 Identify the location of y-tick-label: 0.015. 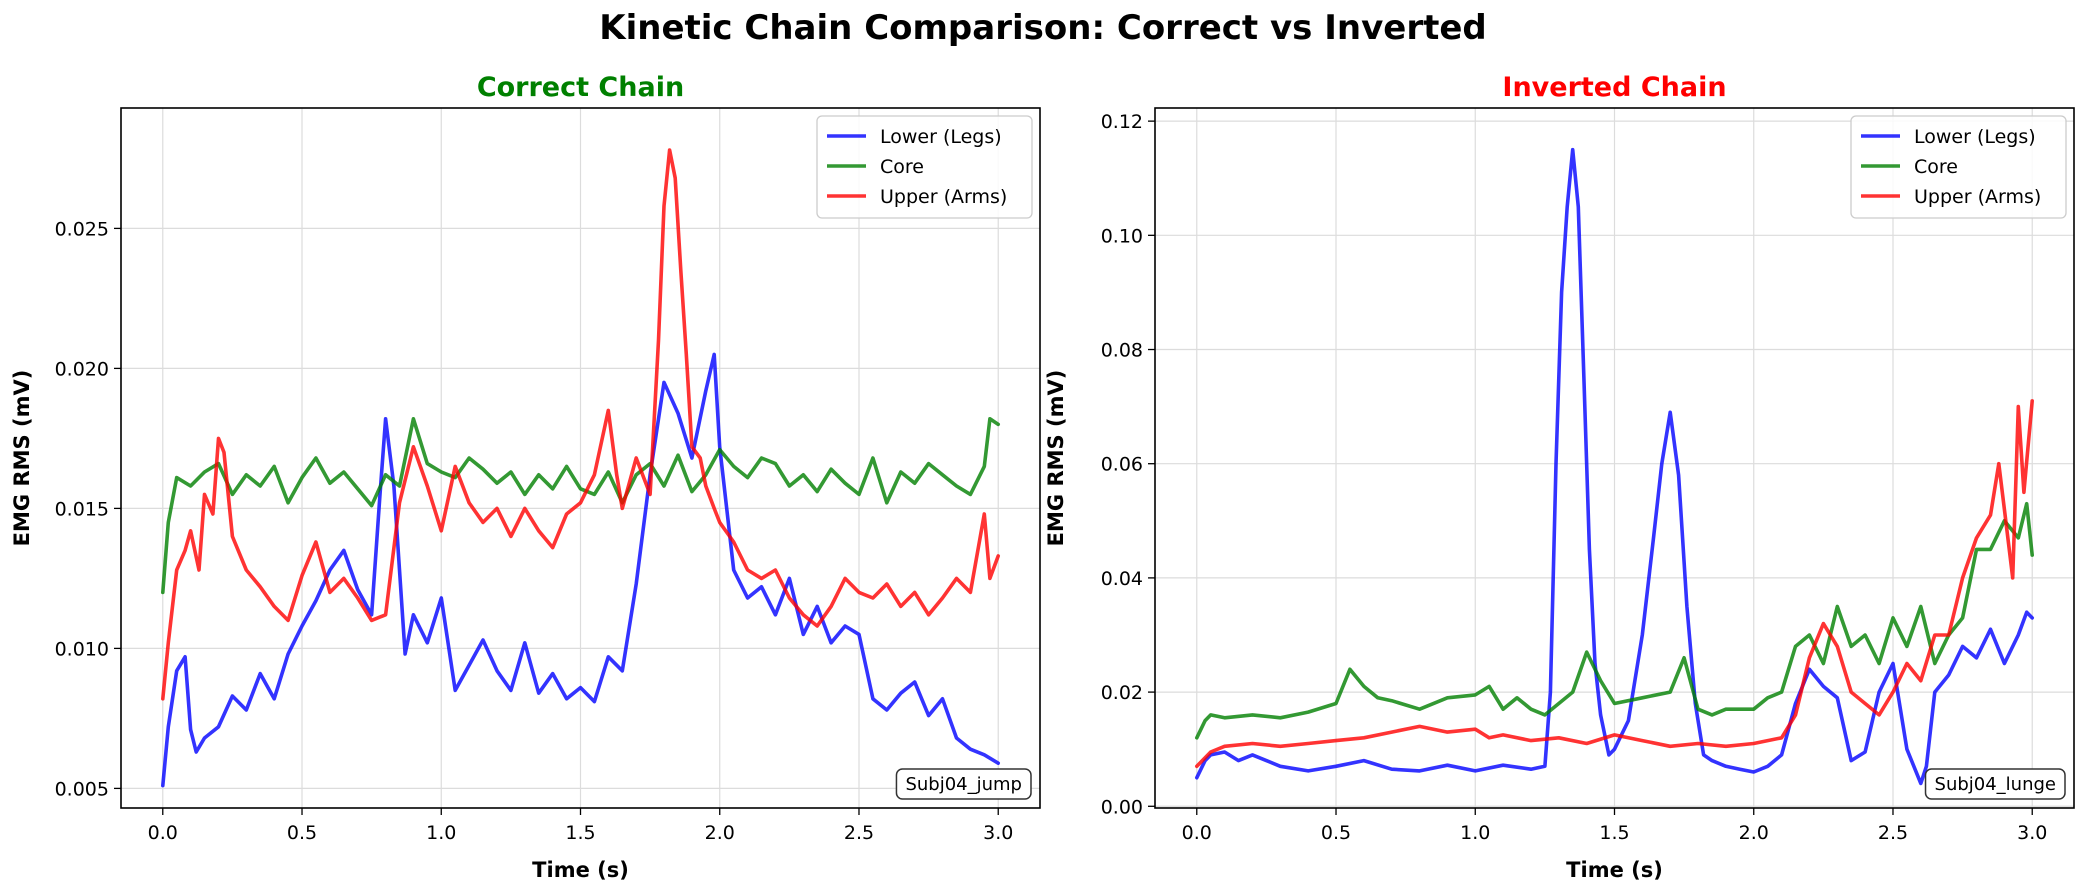
(82, 509).